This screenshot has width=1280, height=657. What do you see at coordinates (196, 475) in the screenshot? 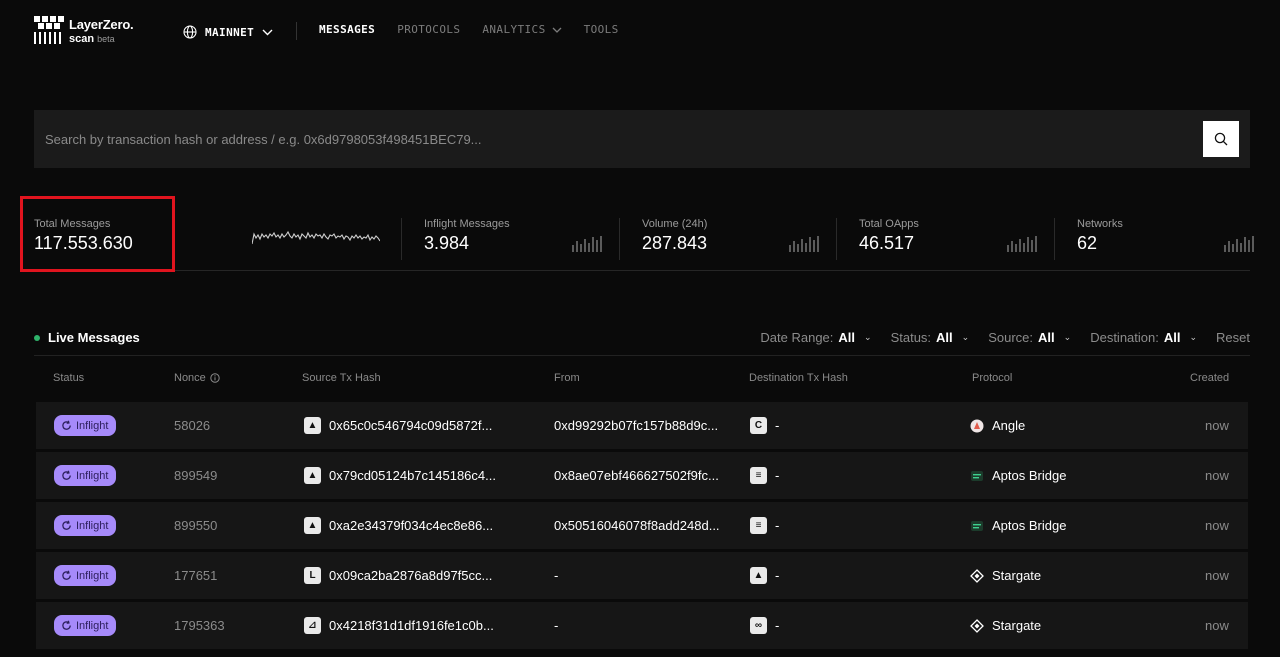
I see `nonce-value: 899549` at bounding box center [196, 475].